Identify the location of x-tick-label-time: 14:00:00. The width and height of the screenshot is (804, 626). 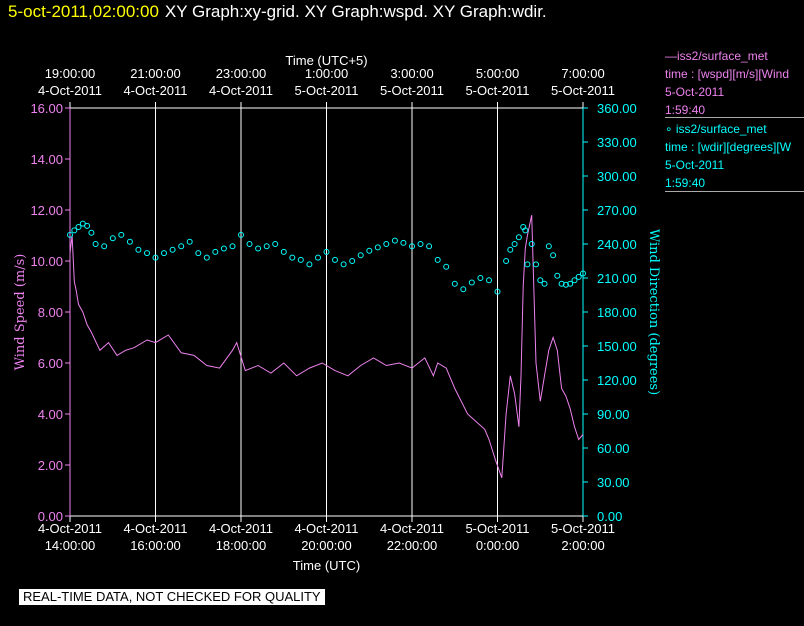
(70, 545).